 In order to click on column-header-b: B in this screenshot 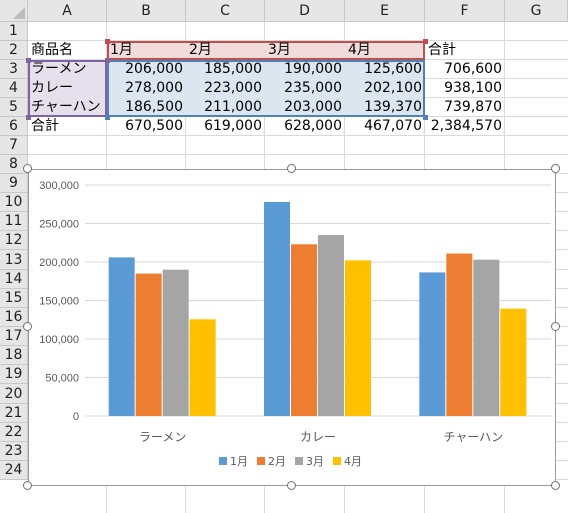, I will do `click(146, 11)`.